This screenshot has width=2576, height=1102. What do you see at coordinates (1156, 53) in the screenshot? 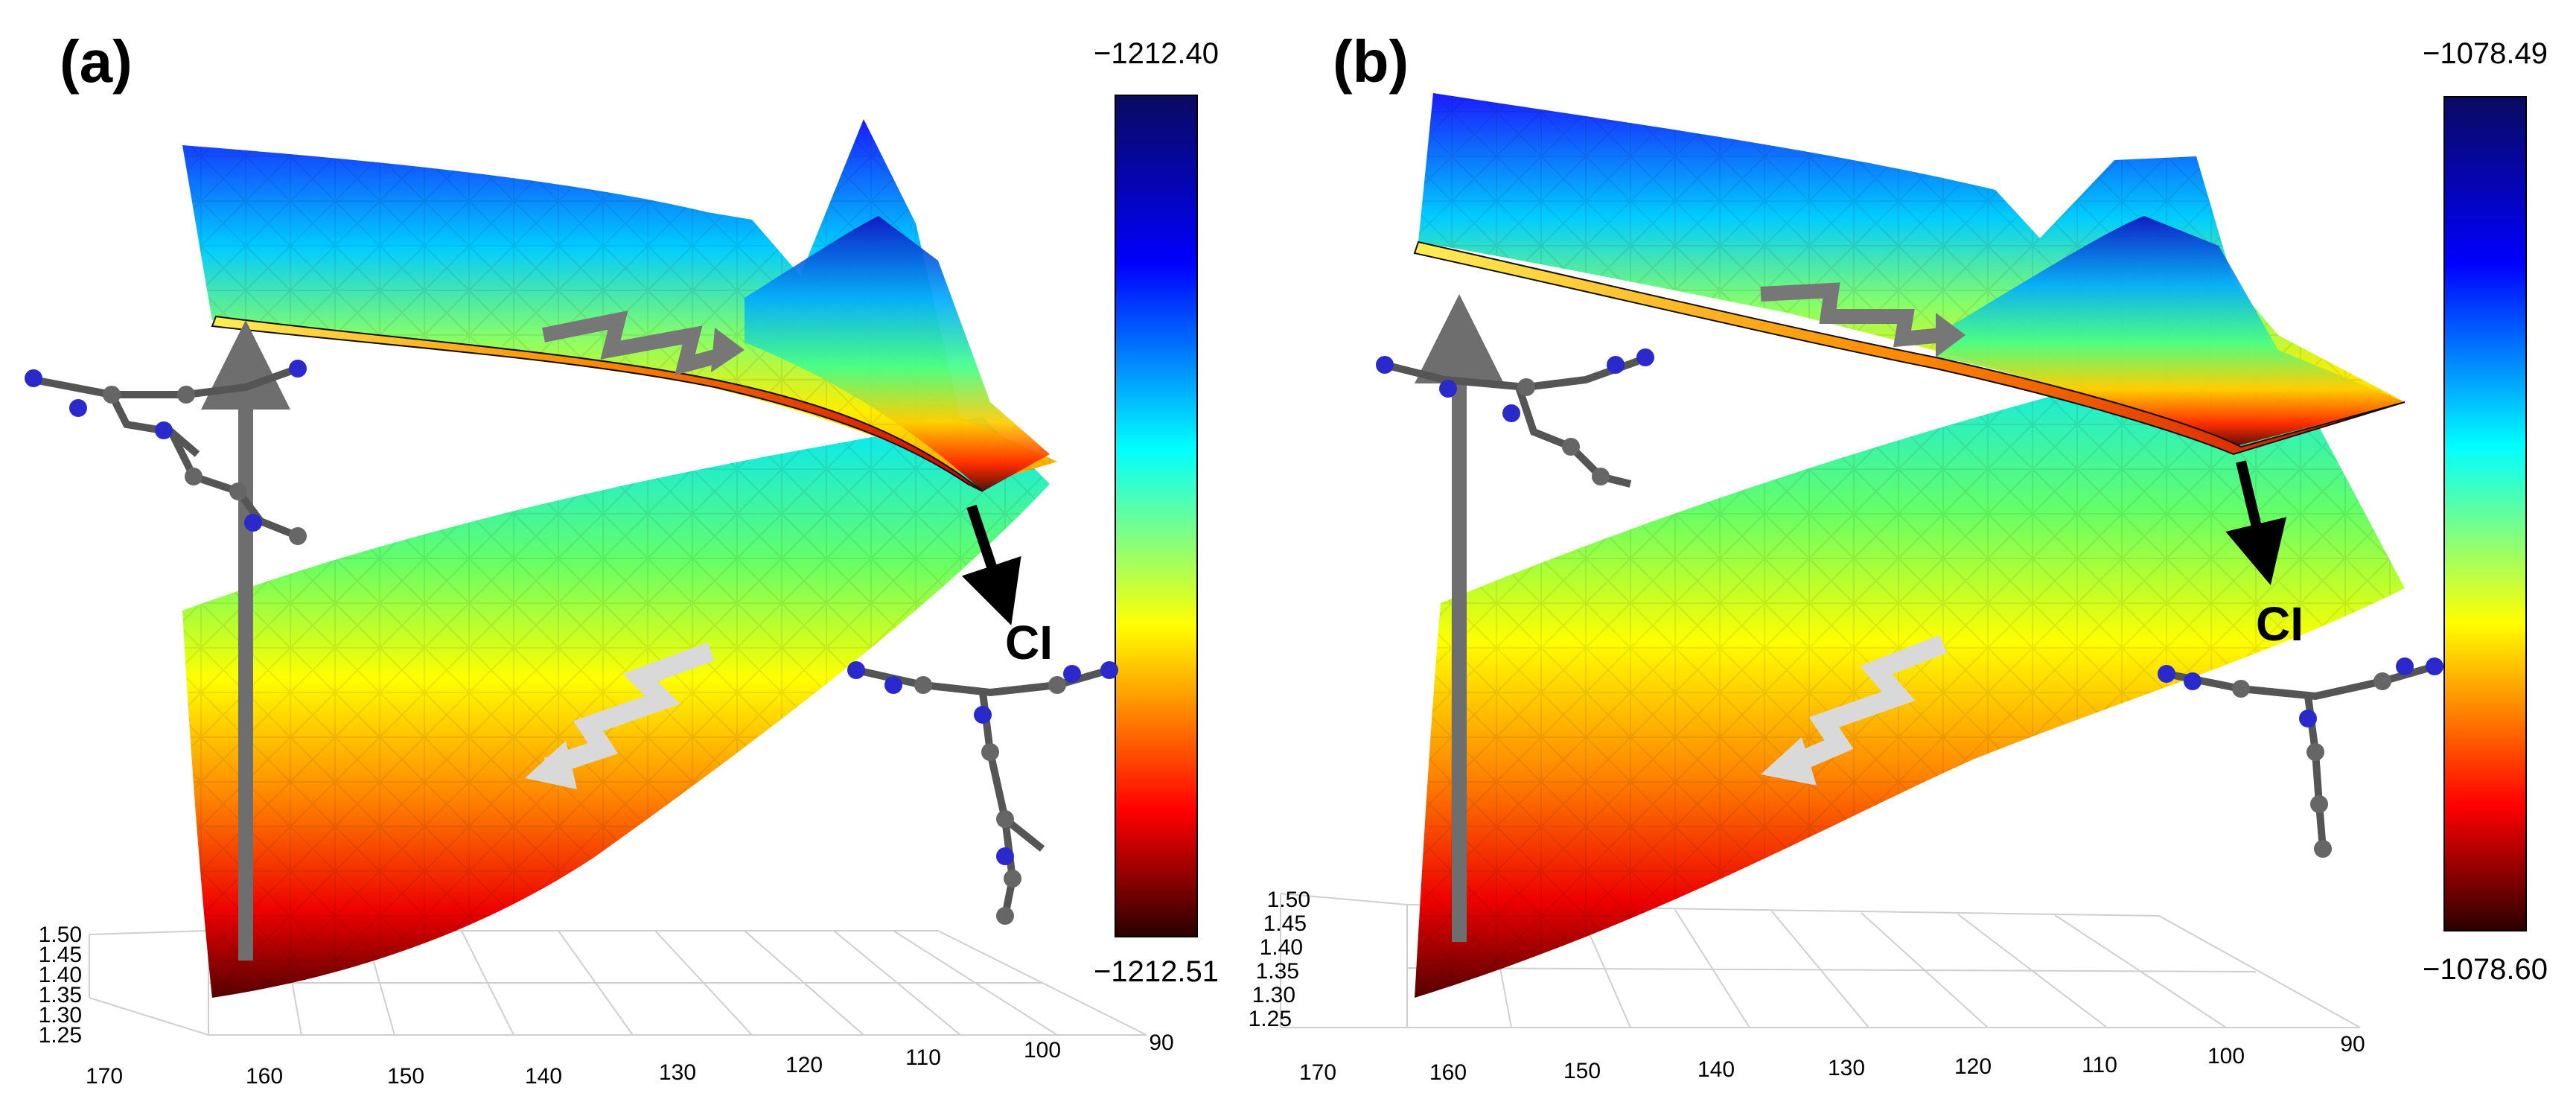
I see `colorbar-max-label: −1212.40` at bounding box center [1156, 53].